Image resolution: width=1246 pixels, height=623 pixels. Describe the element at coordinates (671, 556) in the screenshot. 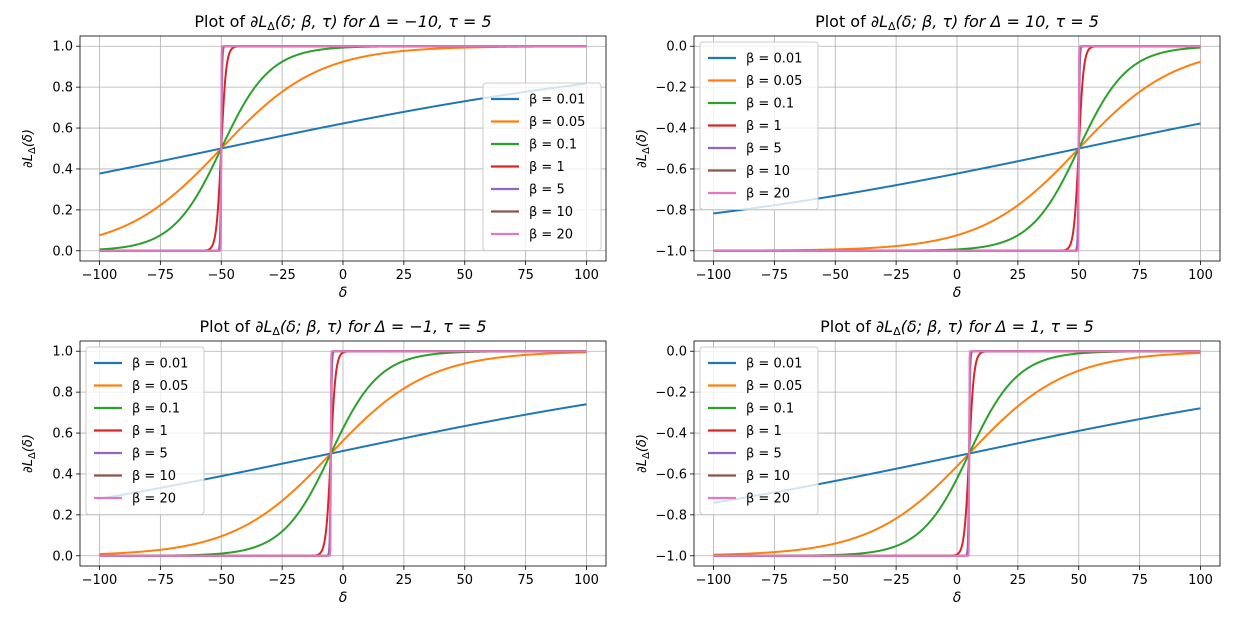

I see `y-tick-label: −1.0` at that location.